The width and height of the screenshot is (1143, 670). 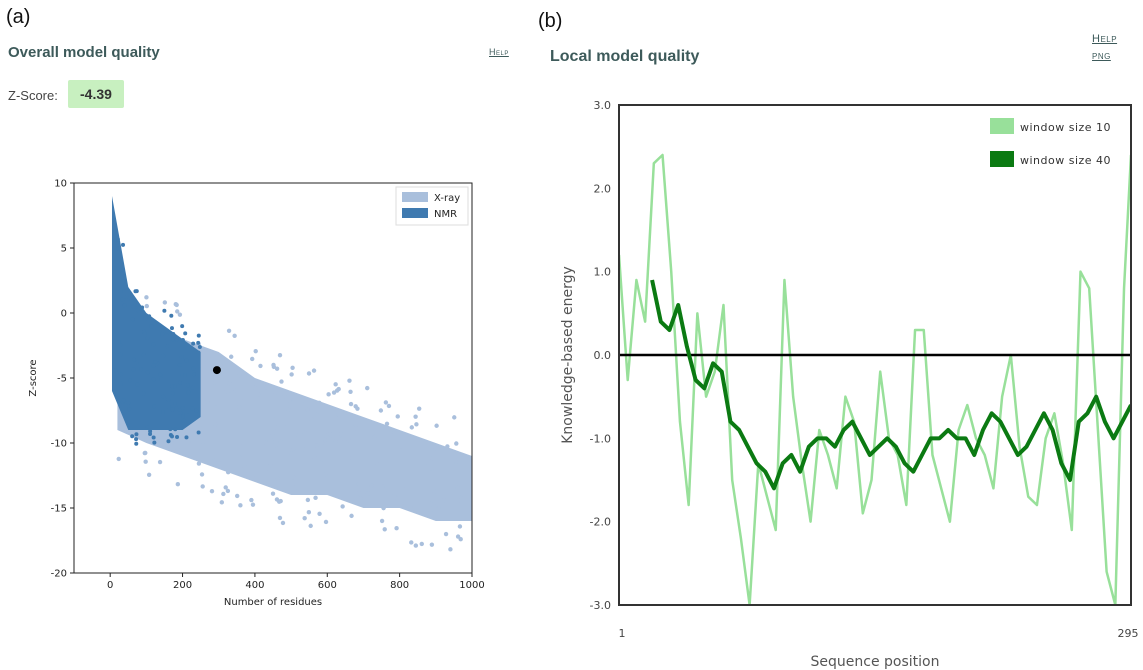 I want to click on scatter-y-tick-label: -20, so click(x=59, y=574).